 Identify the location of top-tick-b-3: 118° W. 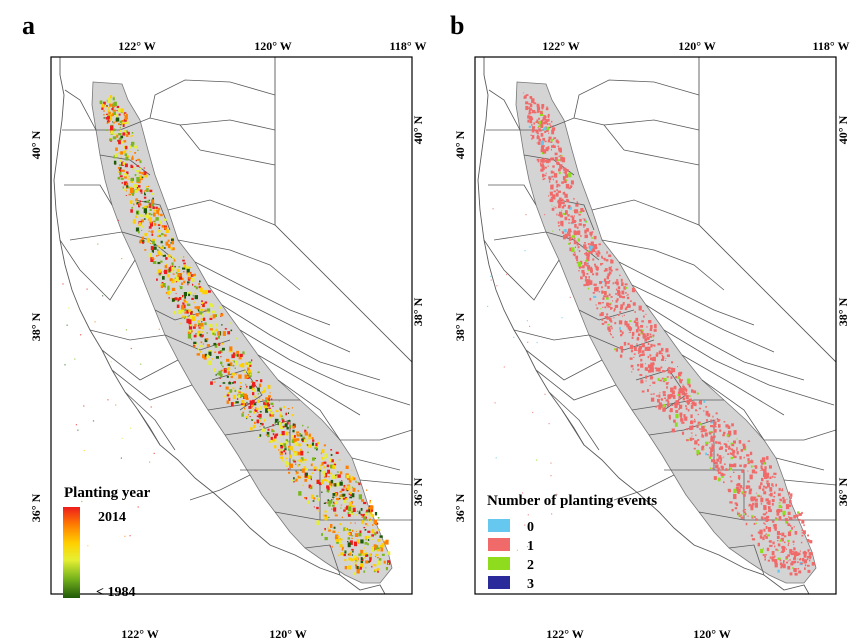
(831, 46).